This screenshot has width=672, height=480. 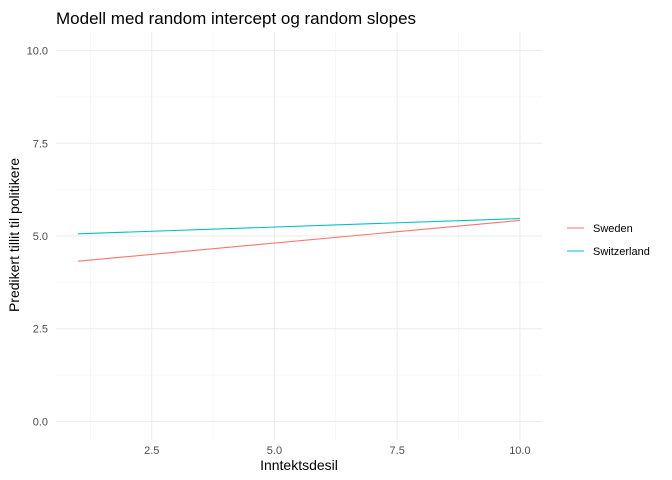 I want to click on x-tick-label: 5.0, so click(x=274, y=451).